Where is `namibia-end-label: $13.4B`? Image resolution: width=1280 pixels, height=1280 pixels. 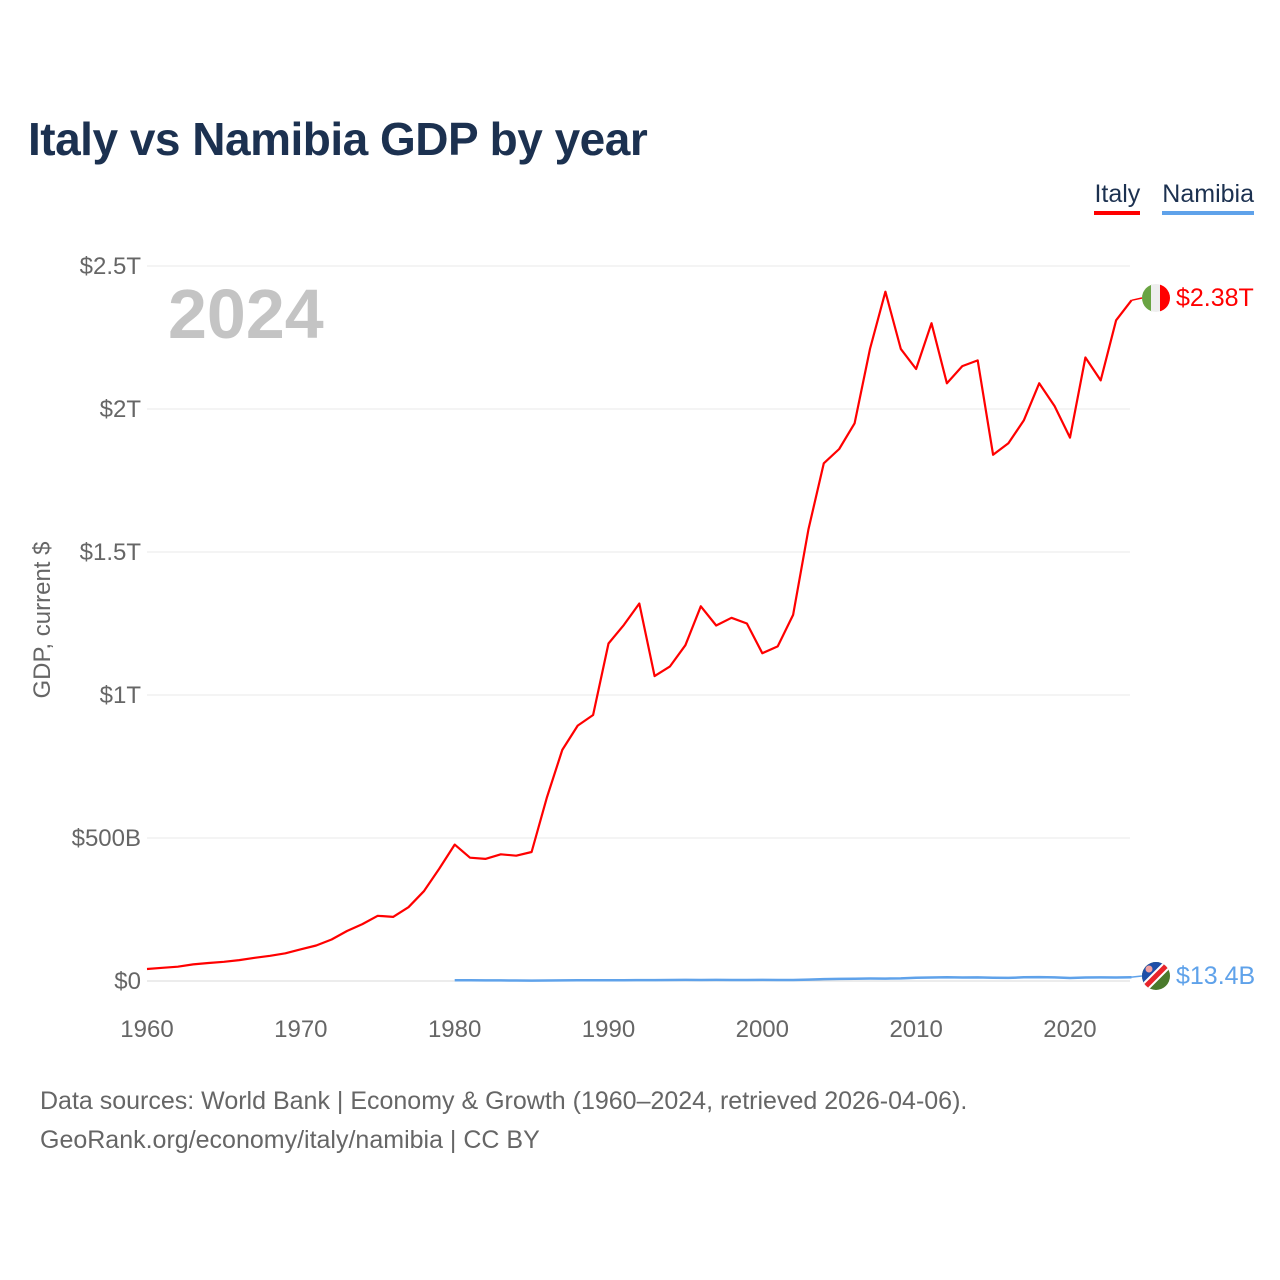 namibia-end-label: $13.4B is located at coordinates (1215, 976).